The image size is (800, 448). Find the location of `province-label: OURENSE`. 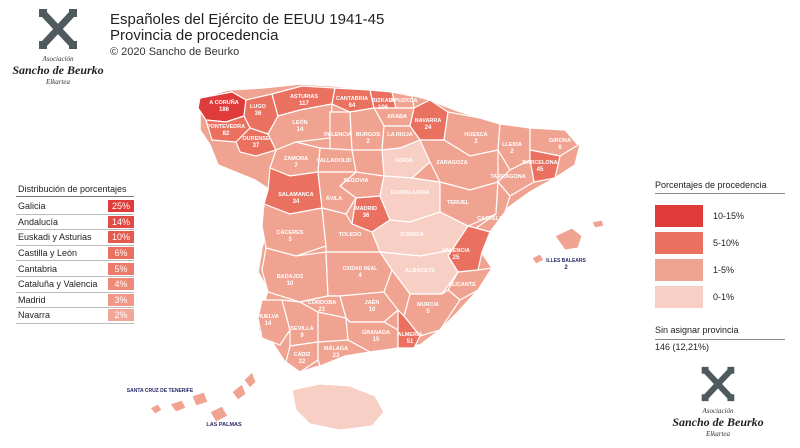

province-label: OURENSE is located at coordinates (256, 139).